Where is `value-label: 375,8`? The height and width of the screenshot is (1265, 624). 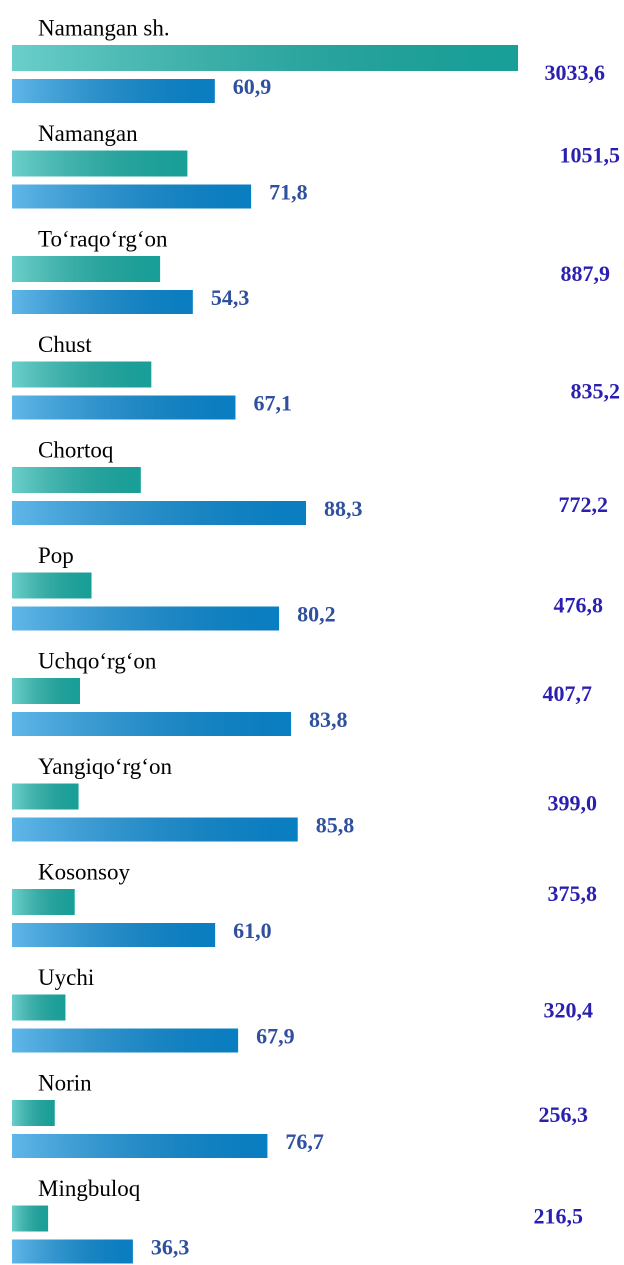 value-label: 375,8 is located at coordinates (573, 893).